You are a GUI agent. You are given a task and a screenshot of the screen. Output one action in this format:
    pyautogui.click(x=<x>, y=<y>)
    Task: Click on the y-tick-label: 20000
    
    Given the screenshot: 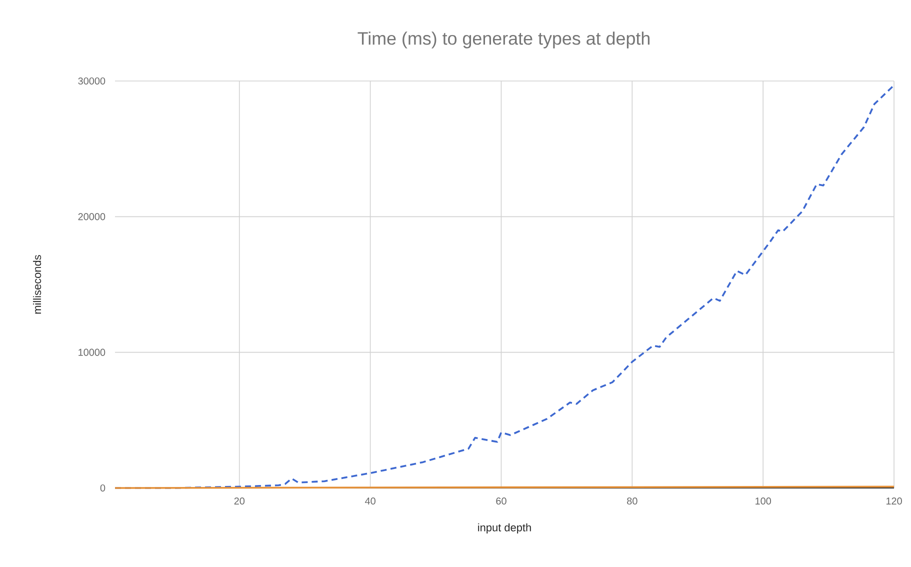 What is the action you would take?
    pyautogui.click(x=92, y=216)
    